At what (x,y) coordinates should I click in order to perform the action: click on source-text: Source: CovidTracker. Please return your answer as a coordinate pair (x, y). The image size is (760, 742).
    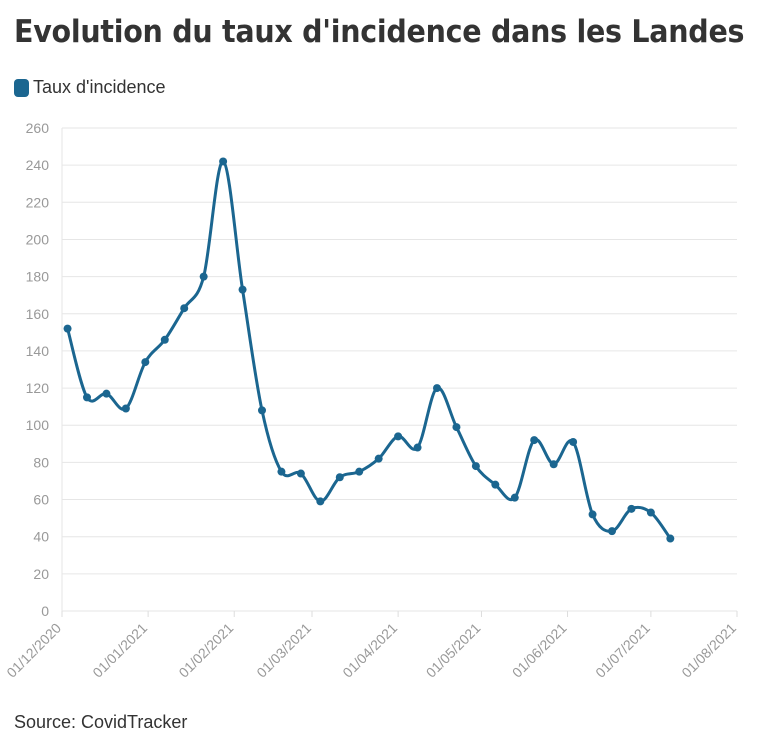
    Looking at the image, I should click on (101, 722).